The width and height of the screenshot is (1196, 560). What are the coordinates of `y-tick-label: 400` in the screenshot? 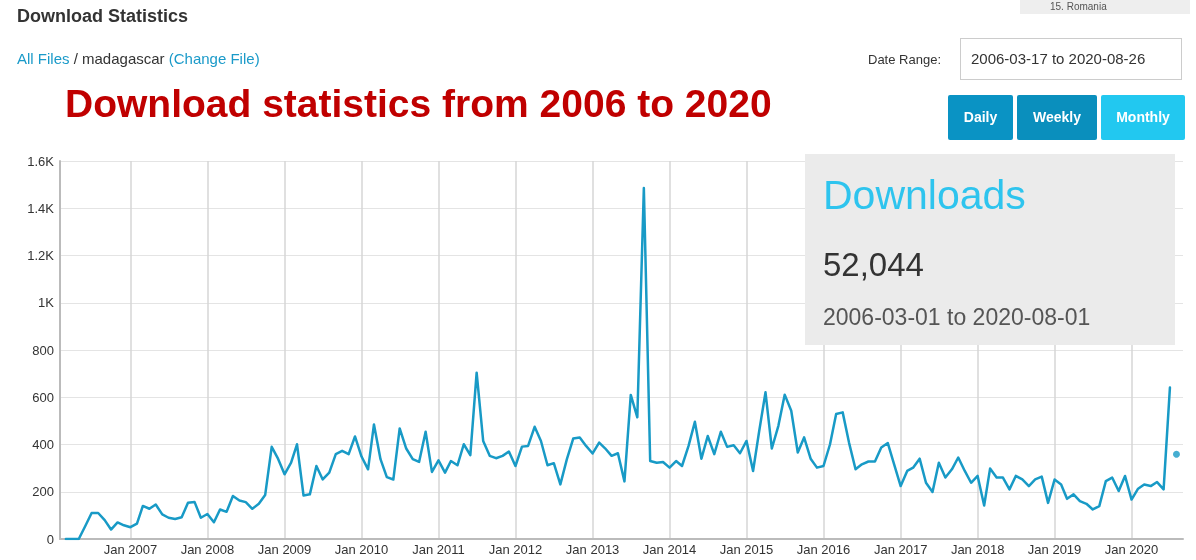 It's located at (43, 444).